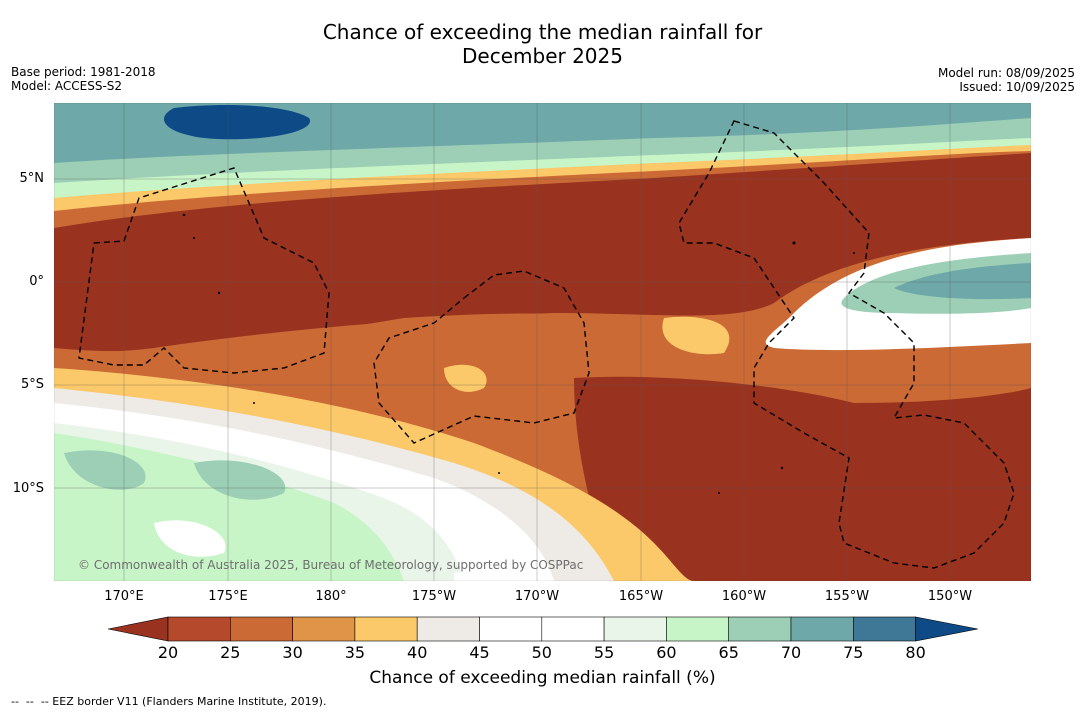 The image size is (1085, 713). What do you see at coordinates (802, 478) in the screenshot?
I see `south-dry-core` at bounding box center [802, 478].